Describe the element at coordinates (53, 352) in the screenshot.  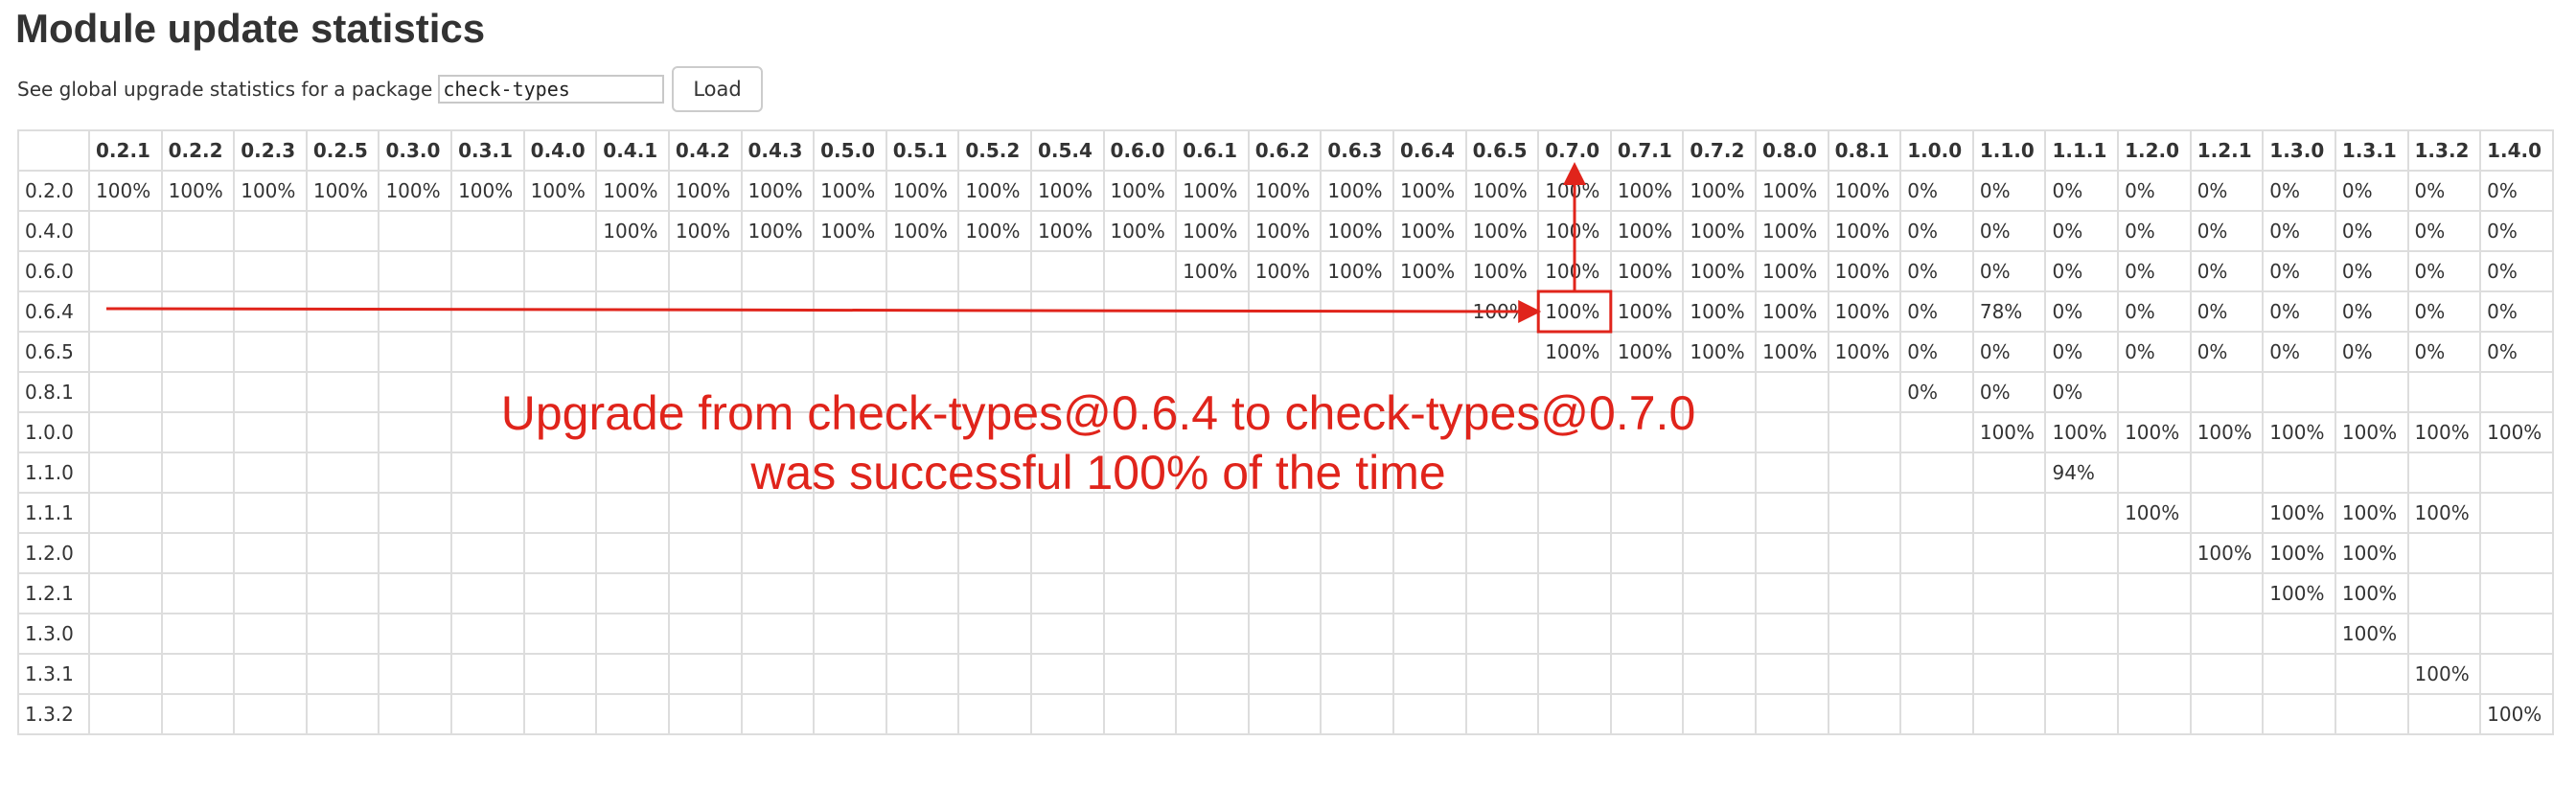
I see `row-header: 0.6.5` at that location.